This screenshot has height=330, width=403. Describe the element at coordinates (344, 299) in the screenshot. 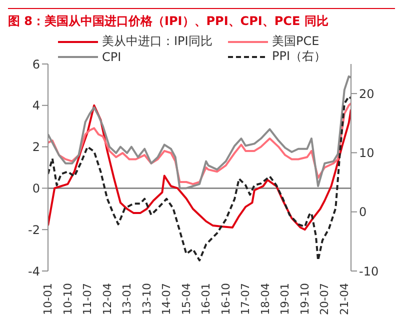

I see `x-tick-label: 21-04` at that location.